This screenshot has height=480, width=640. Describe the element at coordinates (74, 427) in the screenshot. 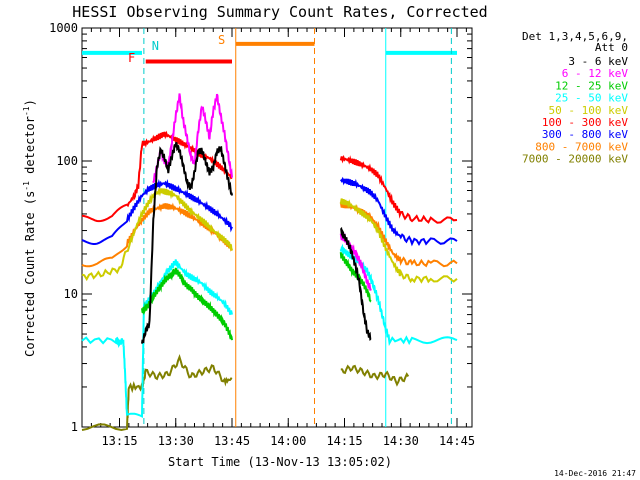

I see `y-tick-label: 1` at that location.